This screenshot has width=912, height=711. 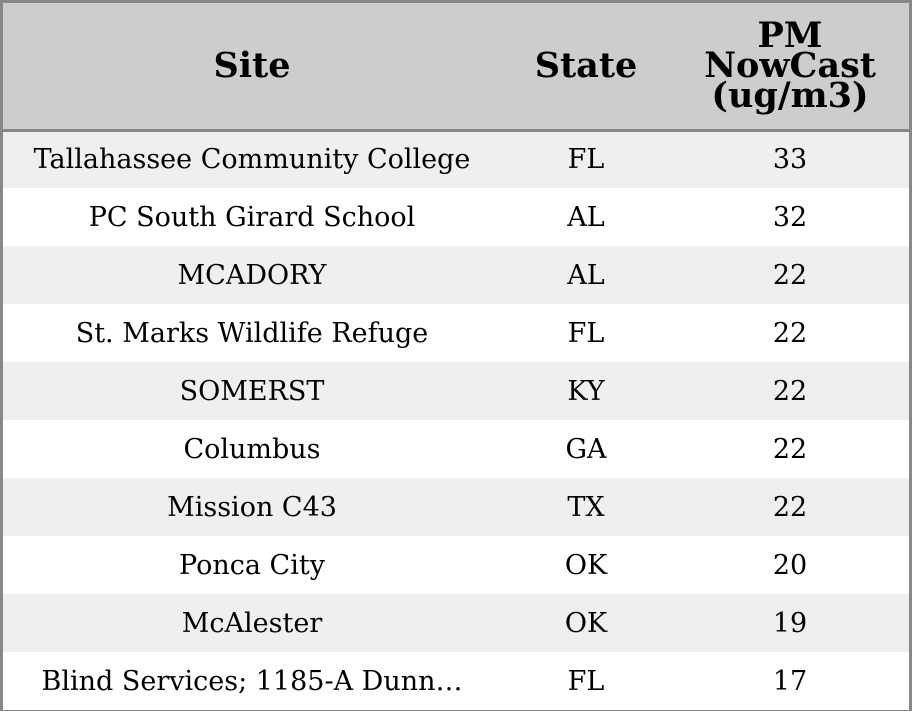 I want to click on table-row: Tallahassee Community College FL 33, so click(x=456, y=159).